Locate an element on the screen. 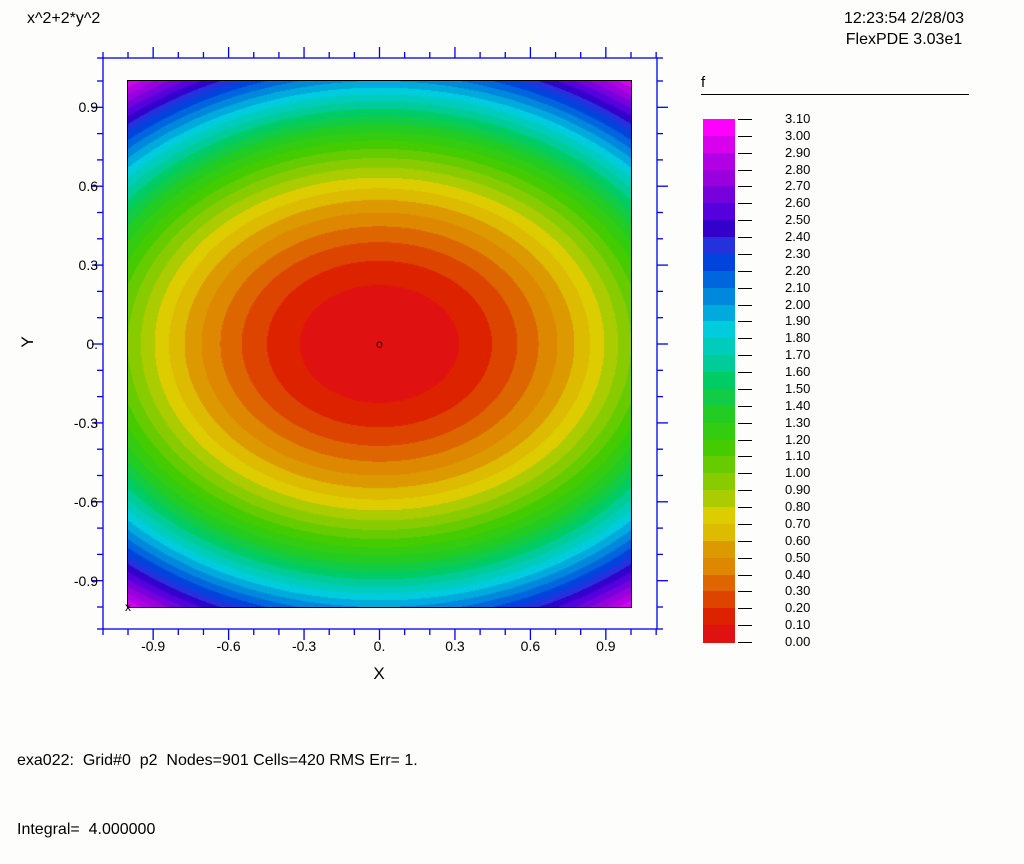 The width and height of the screenshot is (1024, 864). app-version: FlexPDE 3.03e1 is located at coordinates (904, 39).